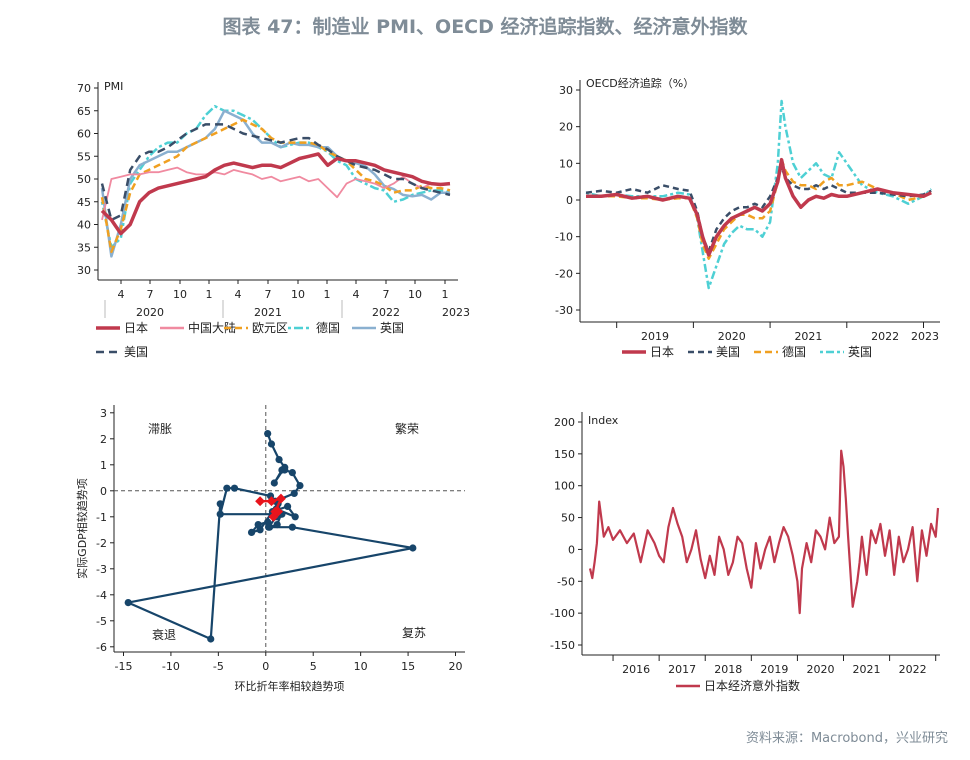  What do you see at coordinates (732, 336) in the screenshot?
I see `oecd-x-year-label: 2020` at bounding box center [732, 336].